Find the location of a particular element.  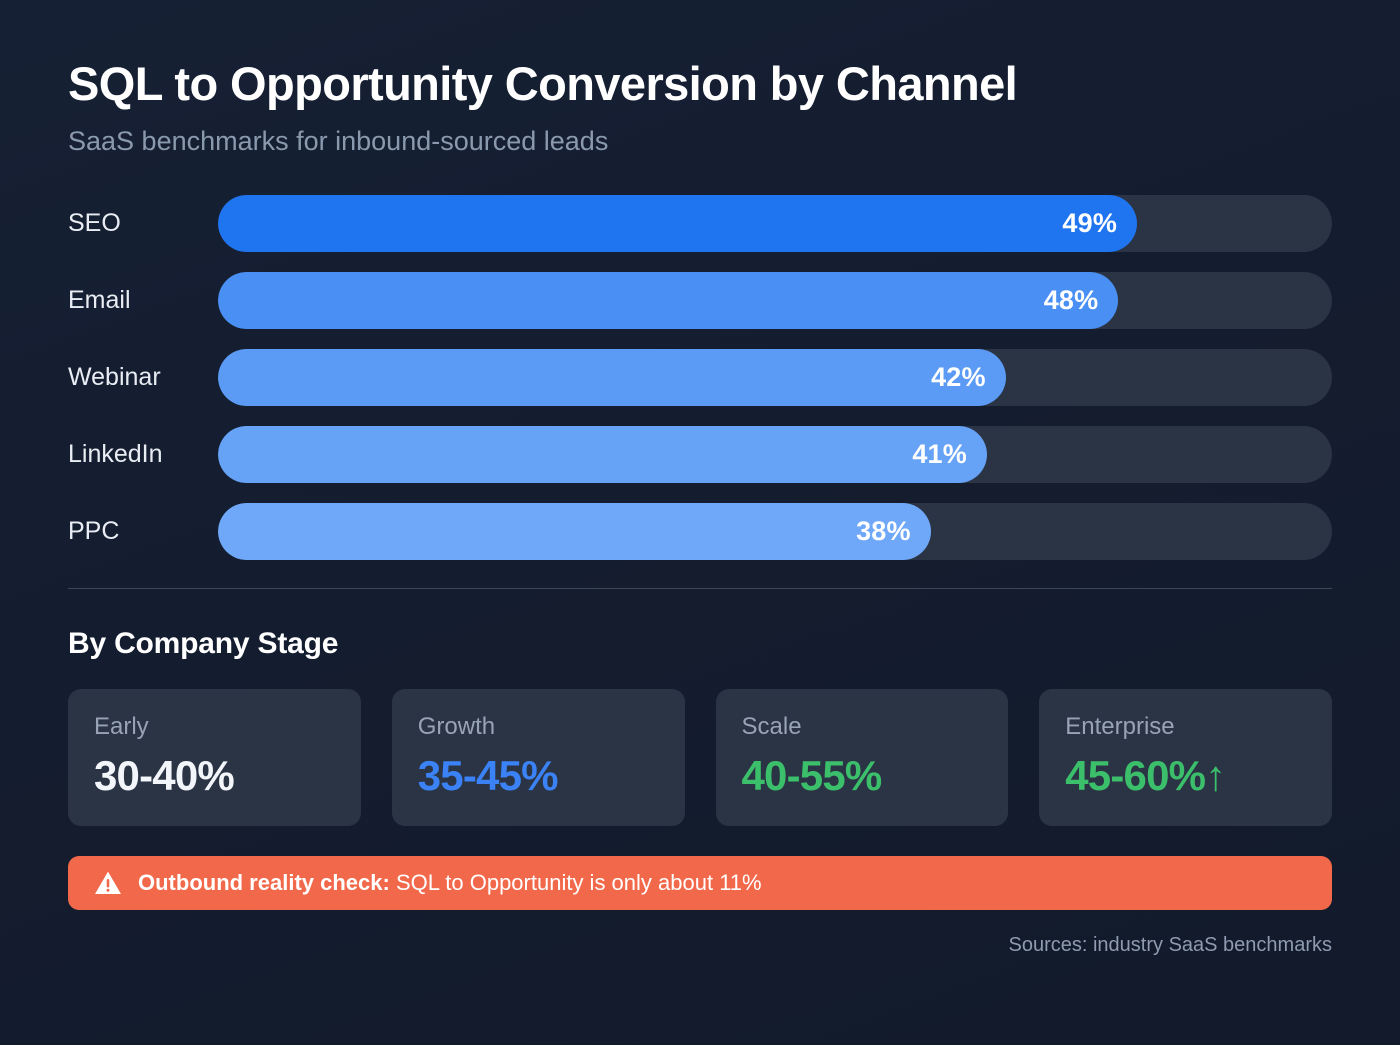

bar-track: 41% is located at coordinates (775, 455).